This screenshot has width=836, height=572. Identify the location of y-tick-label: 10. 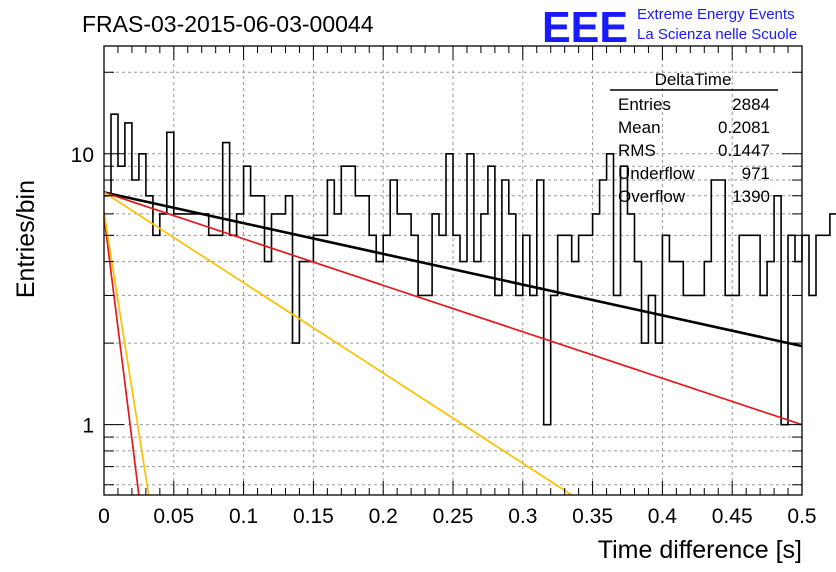
(82, 155).